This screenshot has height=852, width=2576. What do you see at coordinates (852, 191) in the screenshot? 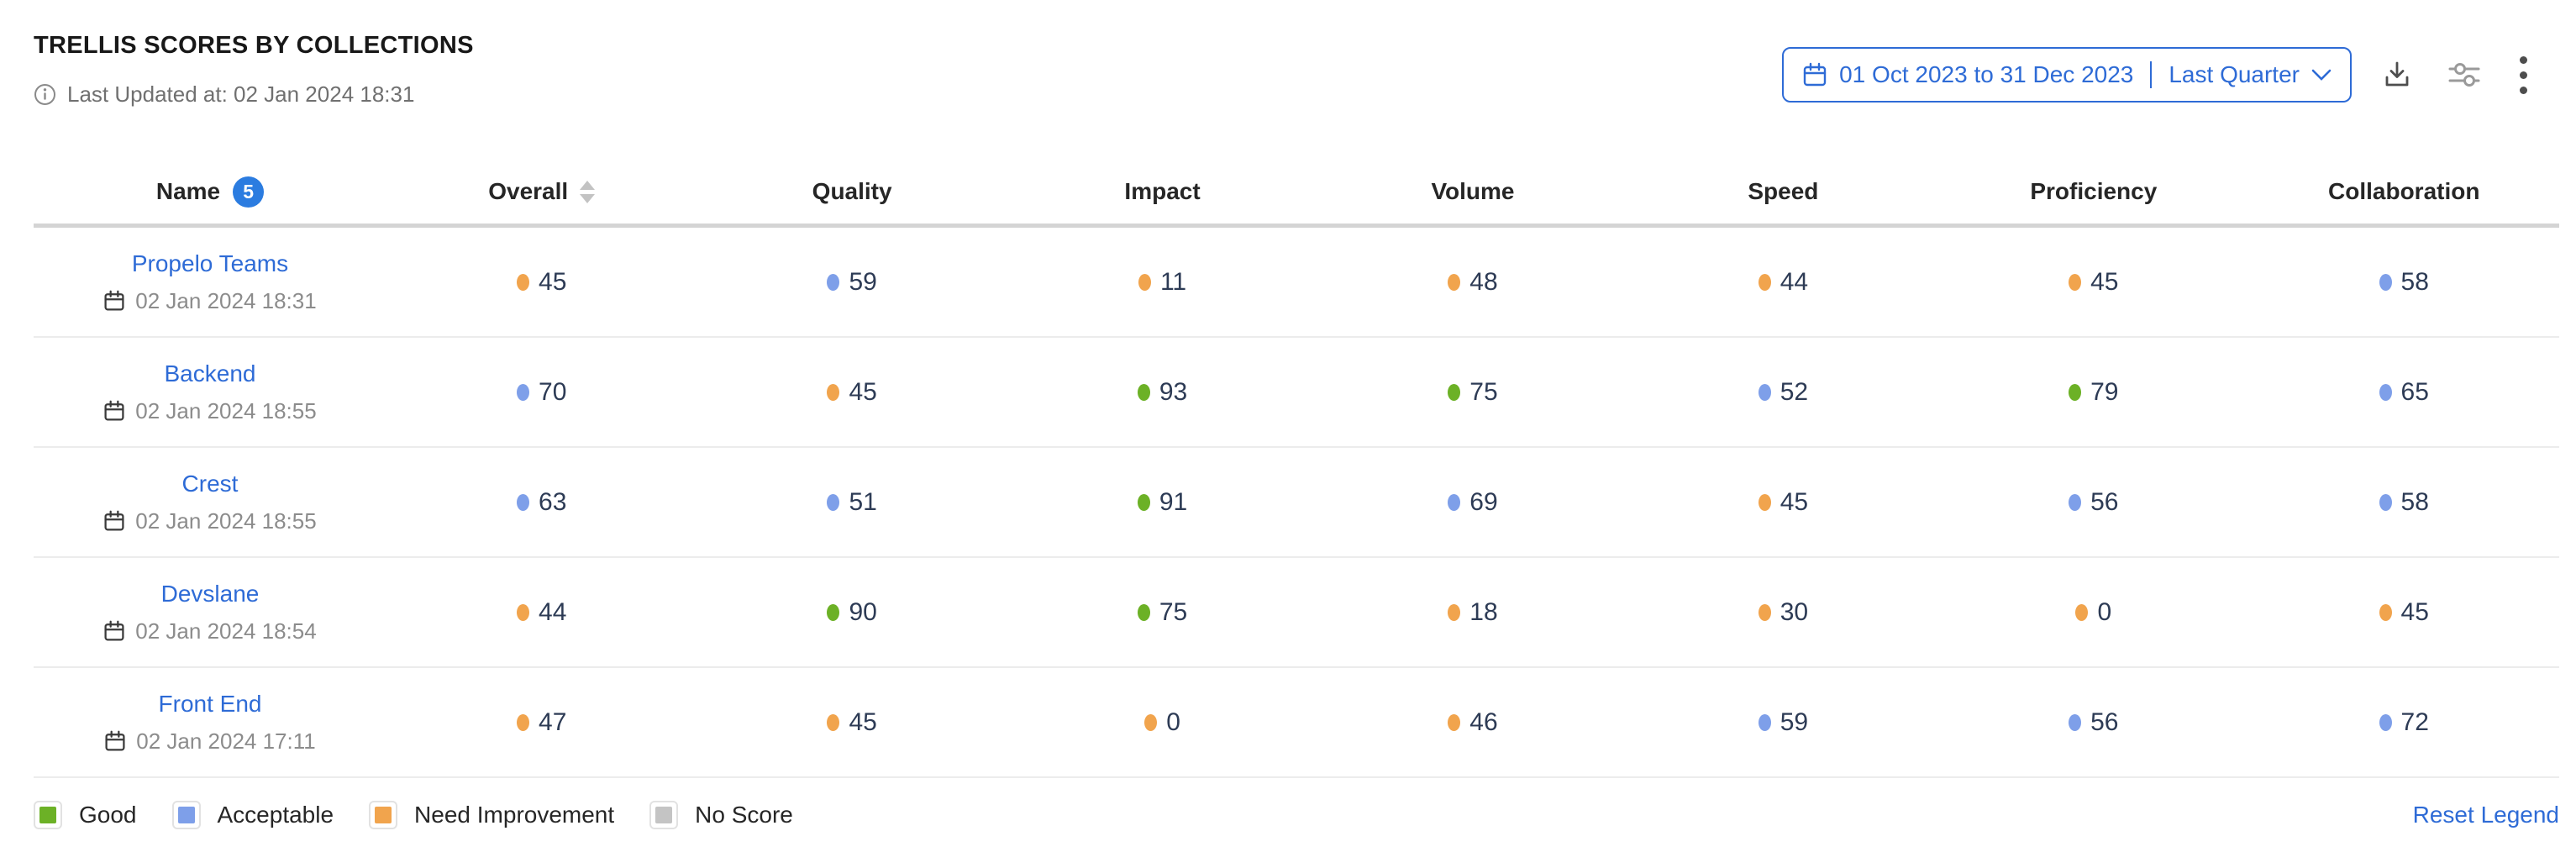
I see `col-header-quality: Quality` at bounding box center [852, 191].